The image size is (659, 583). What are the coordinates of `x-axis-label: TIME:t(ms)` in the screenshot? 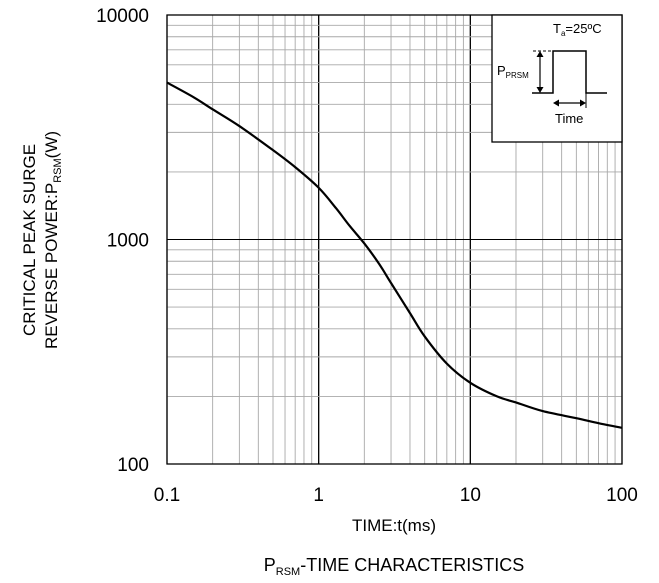 It's located at (394, 525).